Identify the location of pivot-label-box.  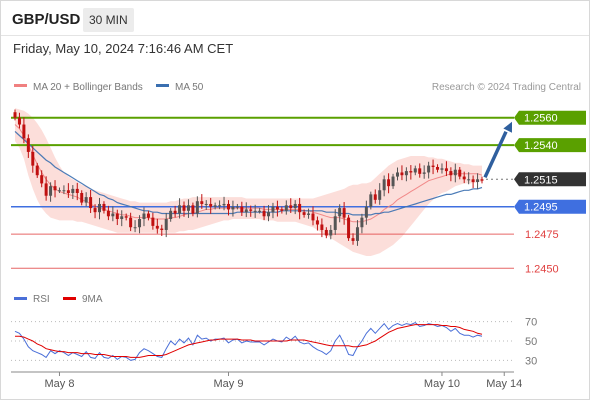
(550, 206).